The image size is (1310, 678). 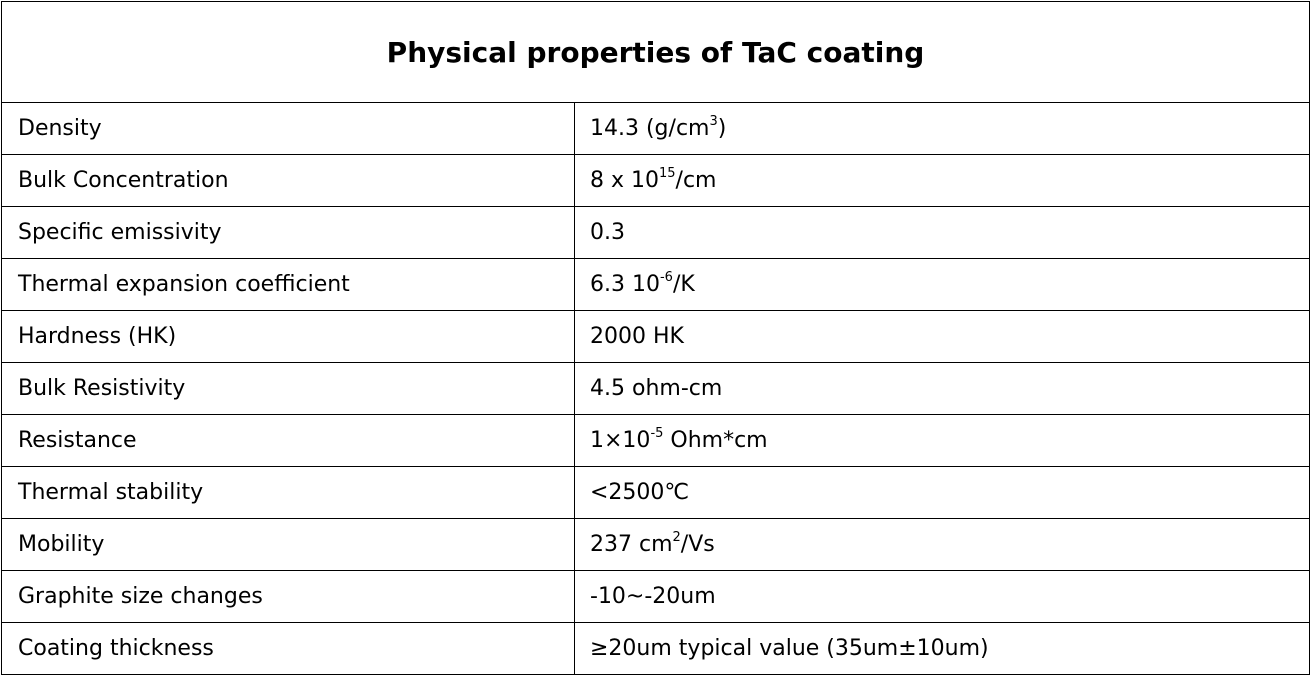 What do you see at coordinates (288, 388) in the screenshot?
I see `property-name: Bulk Resistivity` at bounding box center [288, 388].